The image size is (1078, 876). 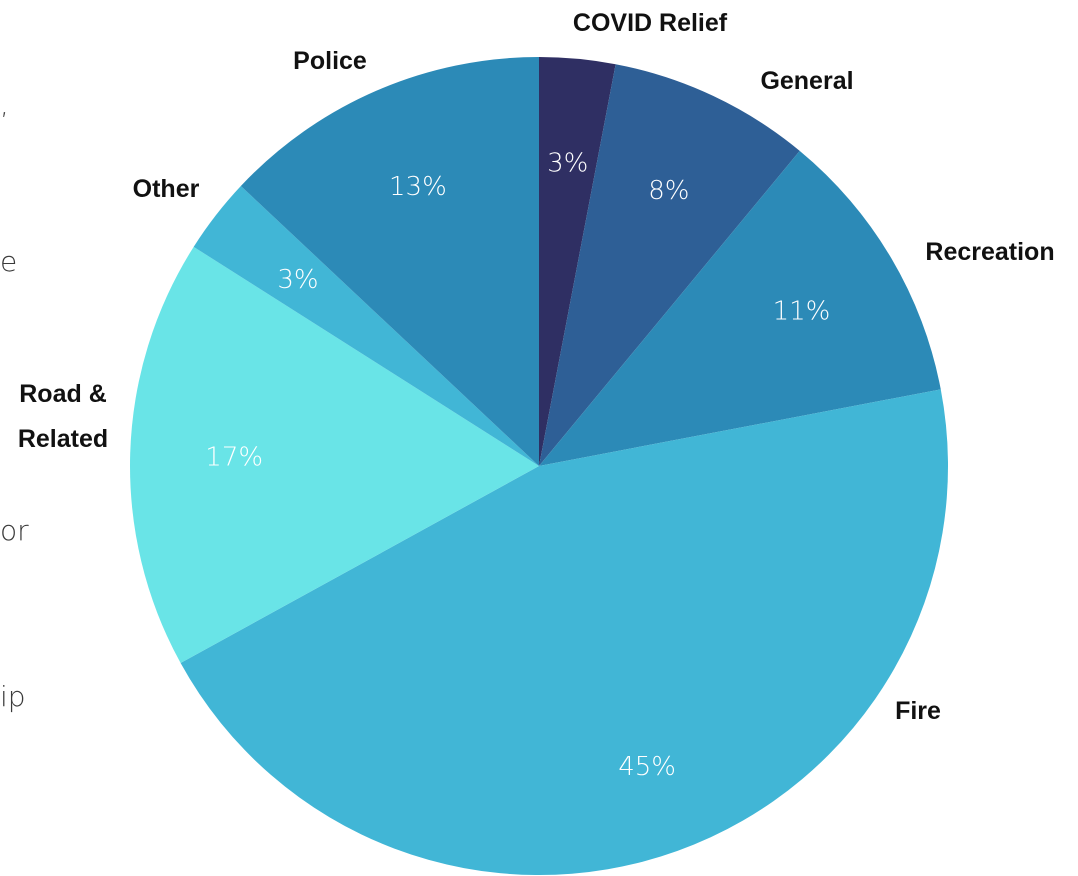 What do you see at coordinates (4, 104) in the screenshot?
I see `edge-text-fragment: ,` at bounding box center [4, 104].